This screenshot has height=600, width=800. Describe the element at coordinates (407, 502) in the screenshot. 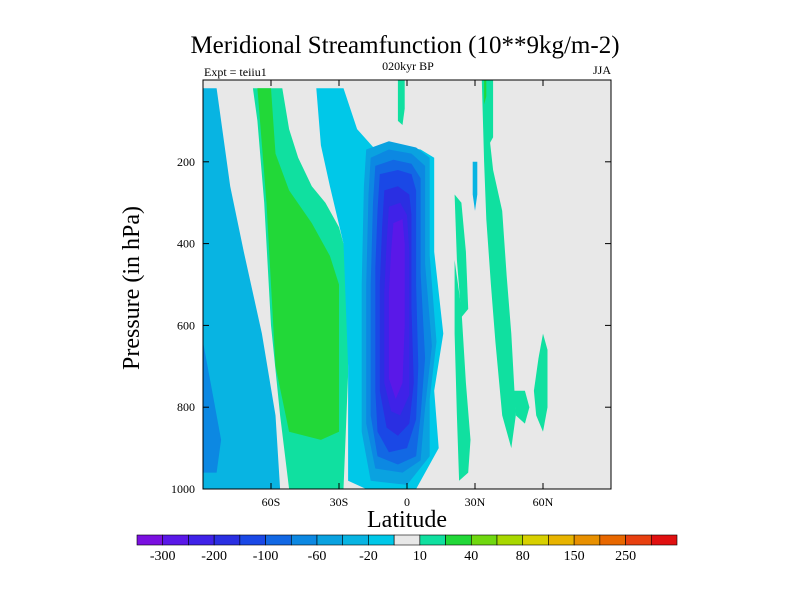

I see `x-tick-label: 0` at that location.